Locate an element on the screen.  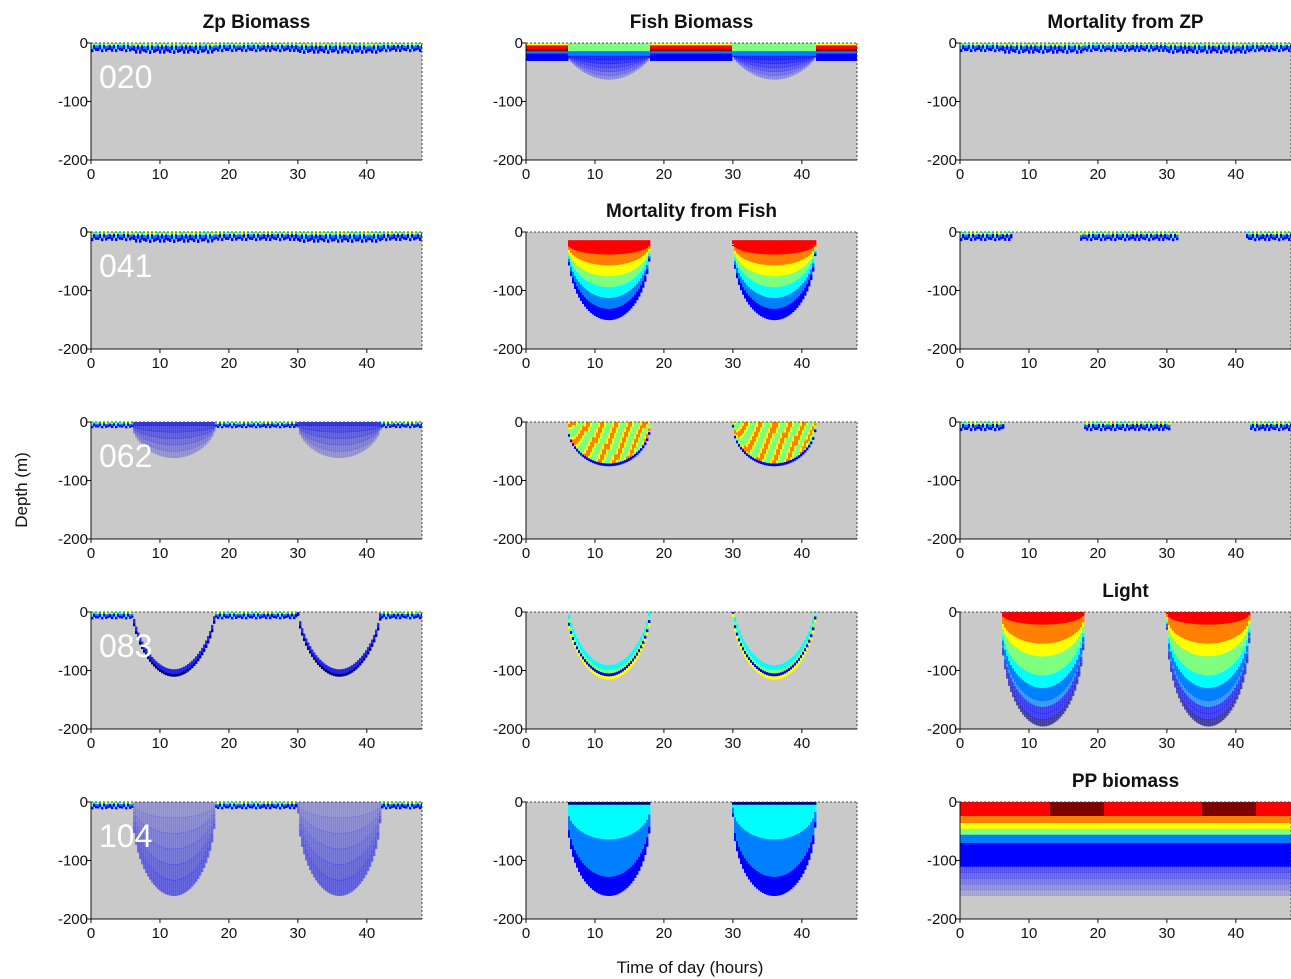
y-tick-label: -100 is located at coordinates (73, 102).